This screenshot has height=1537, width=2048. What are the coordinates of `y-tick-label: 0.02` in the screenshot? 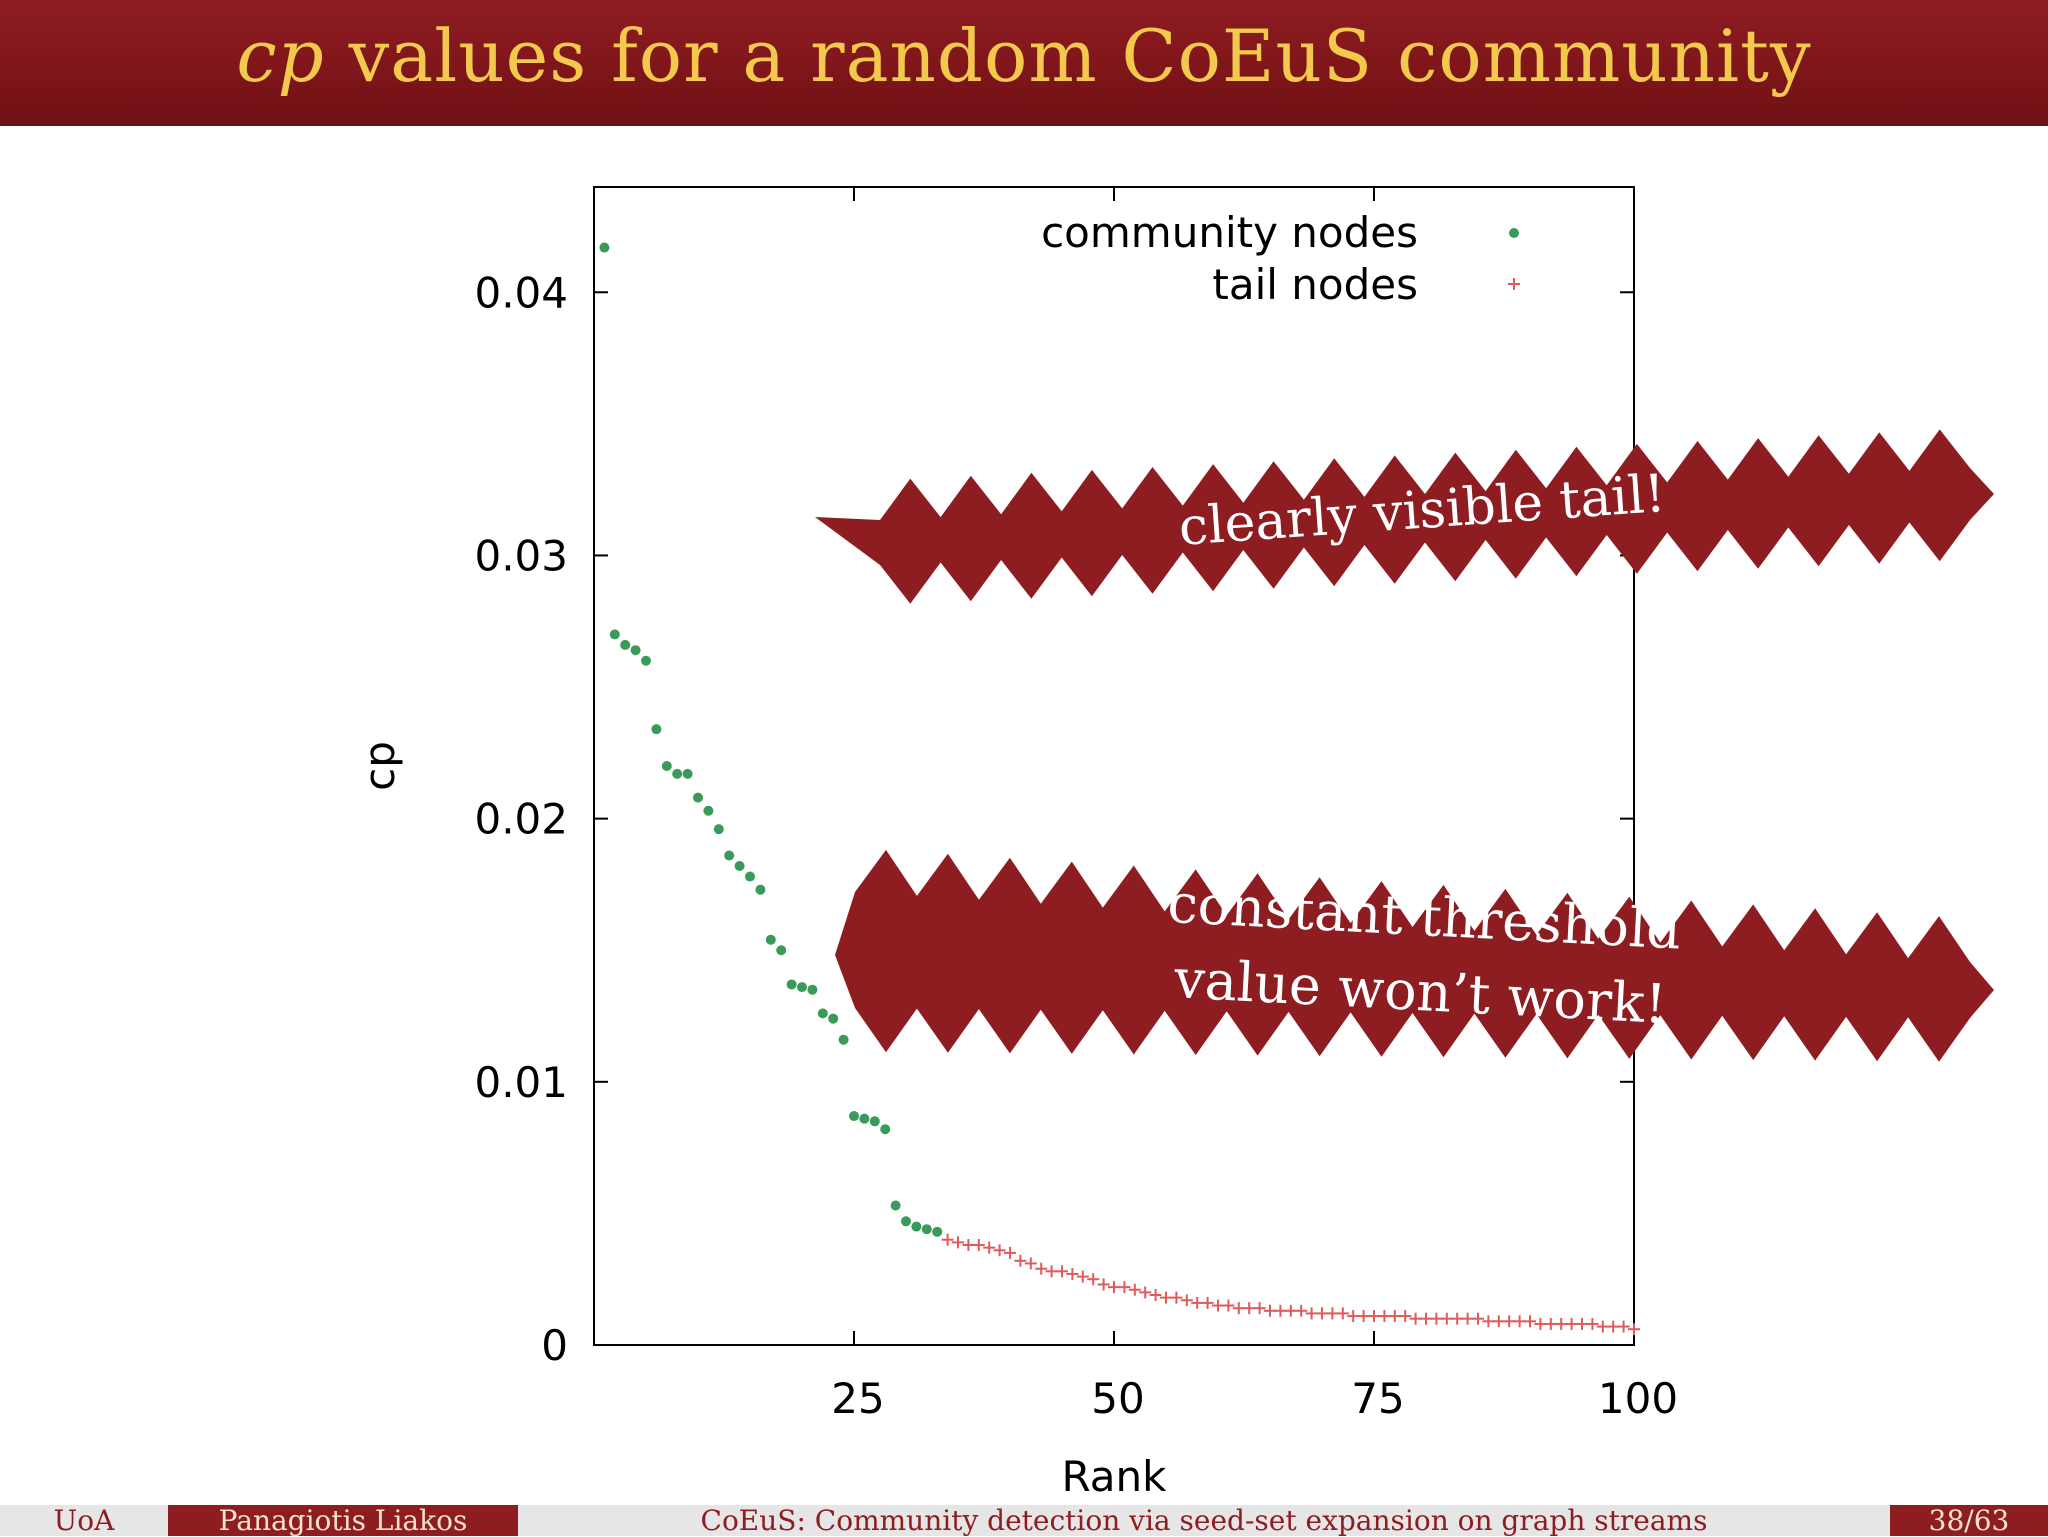 It's located at (521, 819).